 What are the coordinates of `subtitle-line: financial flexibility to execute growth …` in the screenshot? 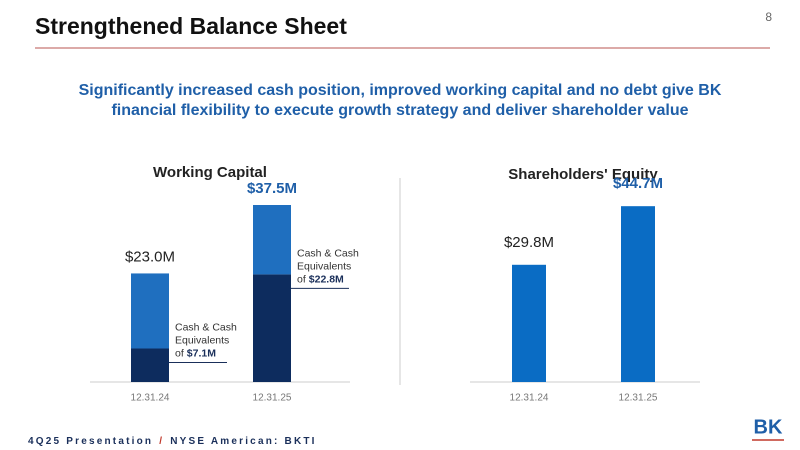 It's located at (399, 110).